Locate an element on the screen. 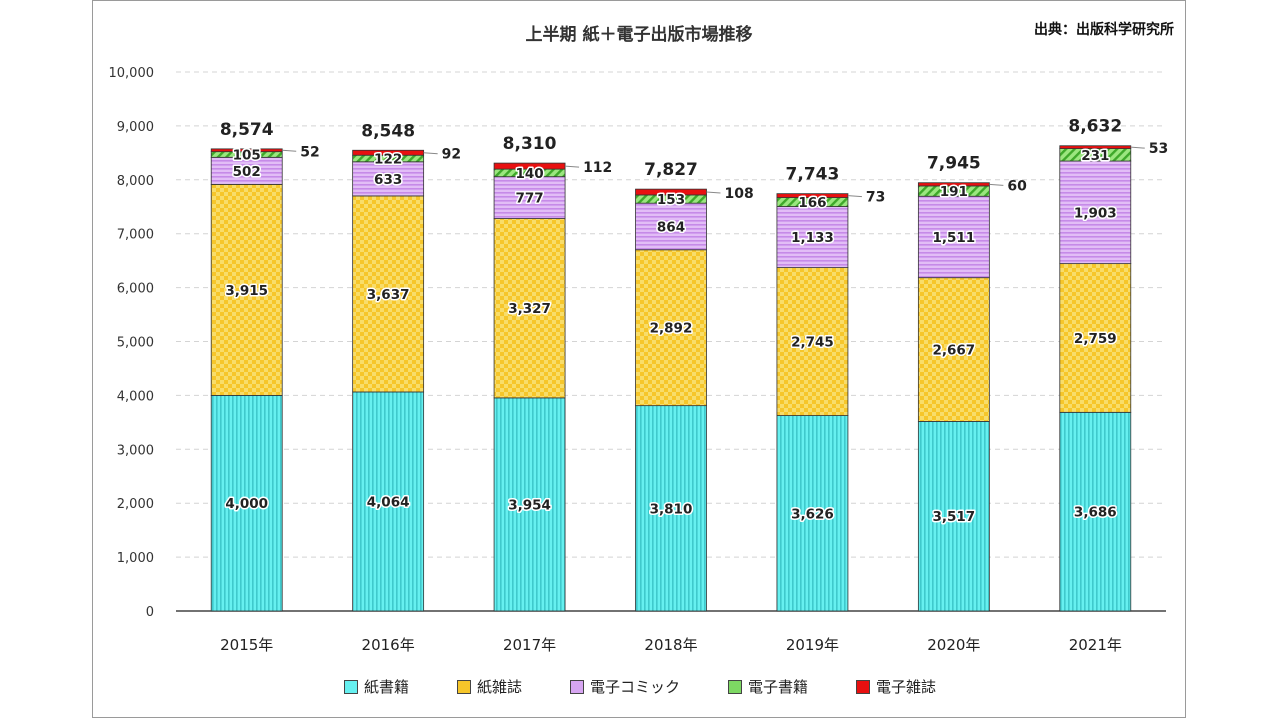 Image resolution: width=1280 pixels, height=720 pixels. data-label-e_comics: 864 is located at coordinates (671, 227).